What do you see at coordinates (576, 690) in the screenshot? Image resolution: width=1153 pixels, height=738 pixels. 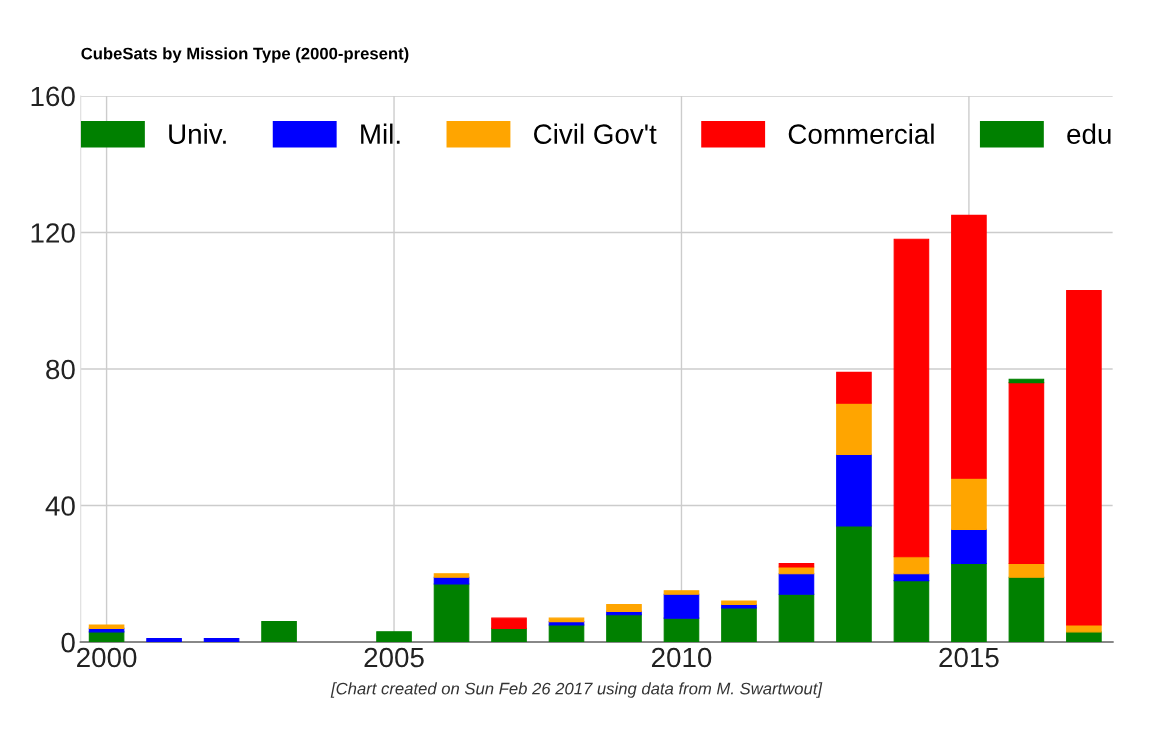 I see `text: [Chart created on Sun Feb 26 2017 using data from M. Swartwout]` at bounding box center [576, 690].